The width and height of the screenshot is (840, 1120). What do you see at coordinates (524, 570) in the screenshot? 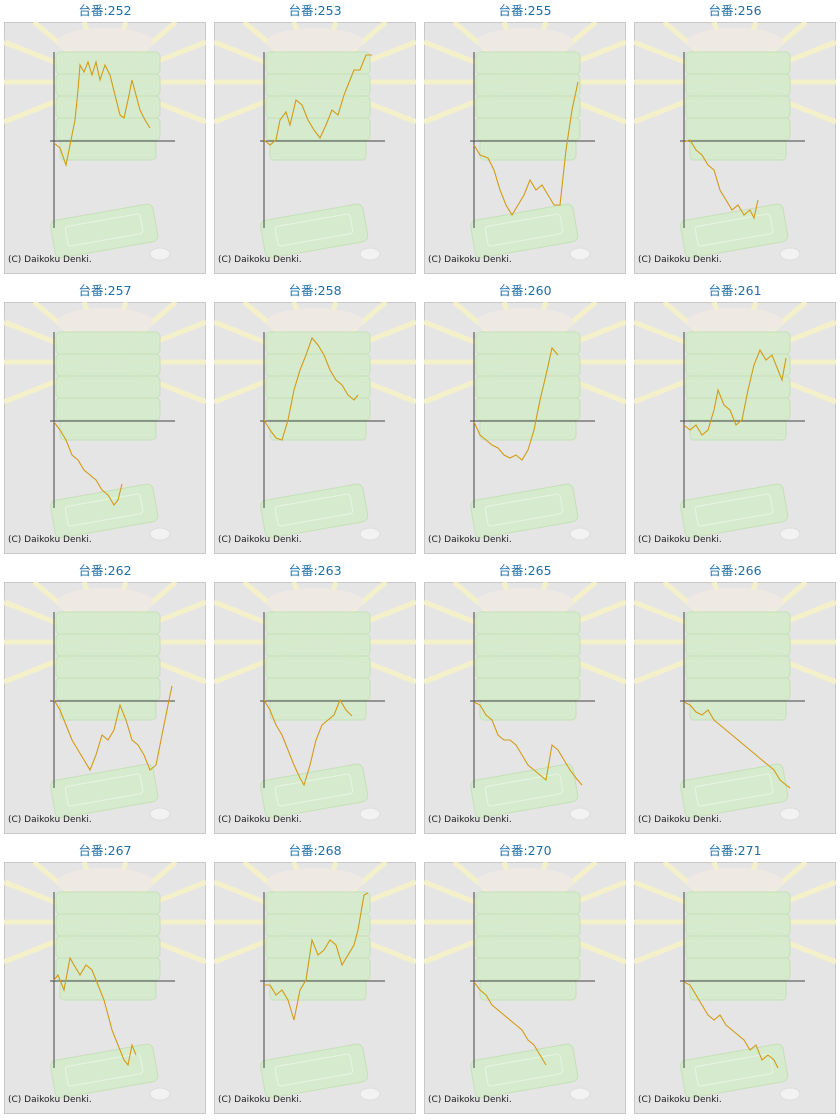
I see `panel-title: 台番:265` at bounding box center [524, 570].